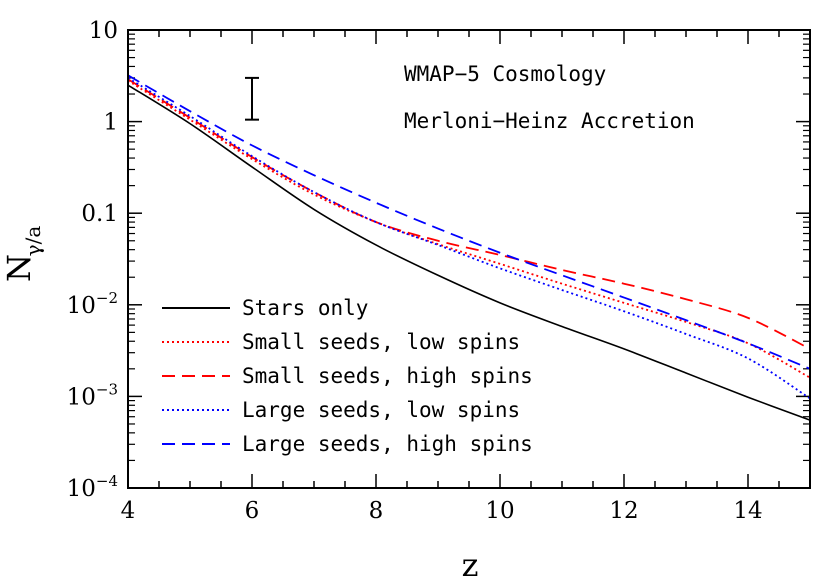 The height and width of the screenshot is (585, 830). Describe the element at coordinates (505, 74) in the screenshot. I see `annotation-cosmology: WMAP−5 Cosmology` at that location.